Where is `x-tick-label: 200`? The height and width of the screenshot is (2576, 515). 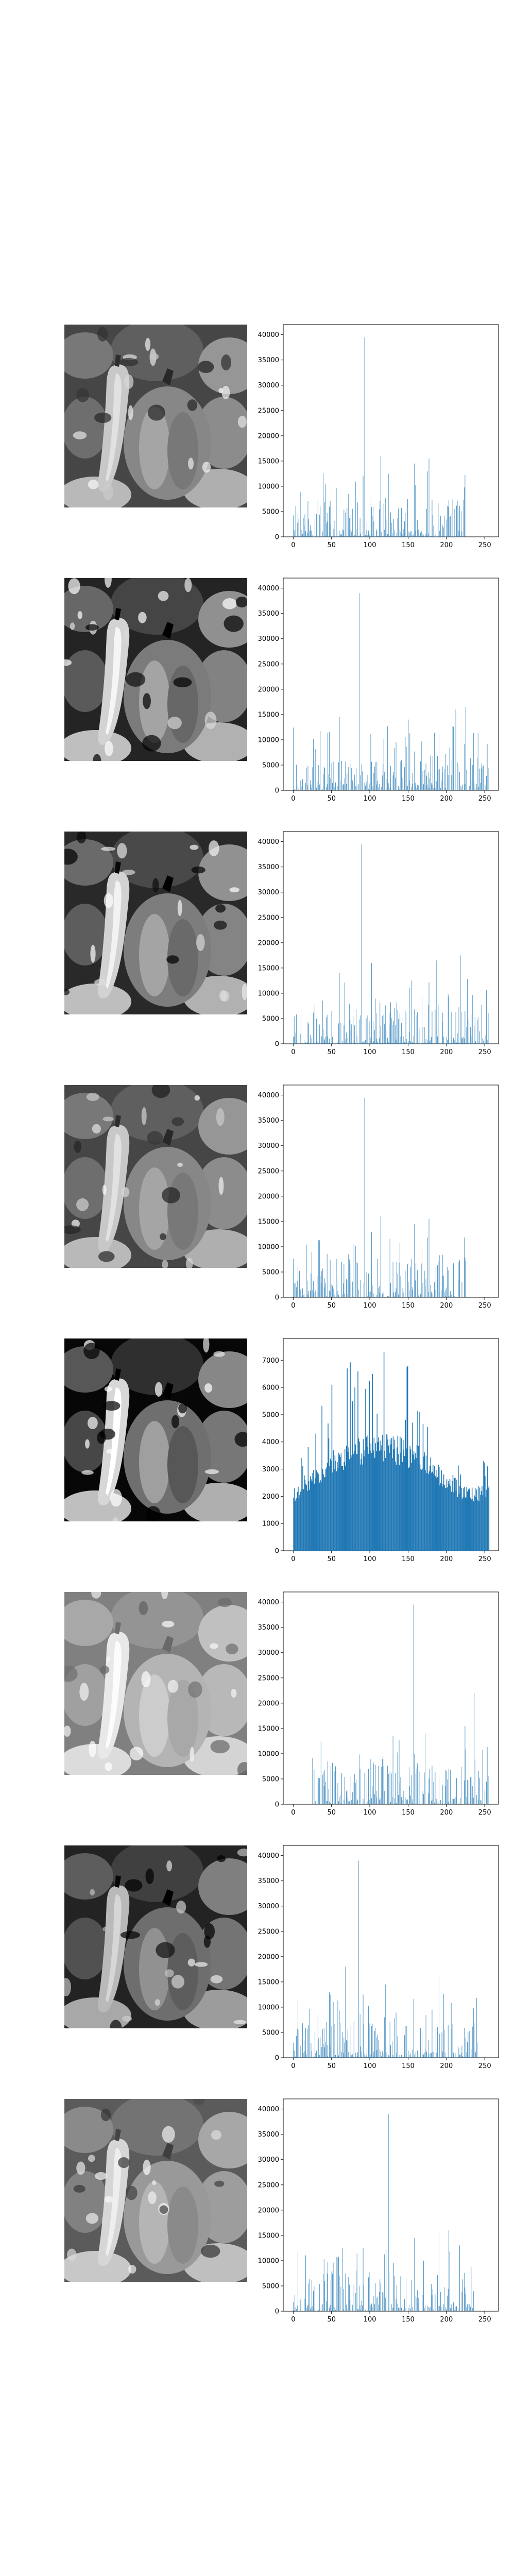 x-tick-label: 200 is located at coordinates (446, 2066).